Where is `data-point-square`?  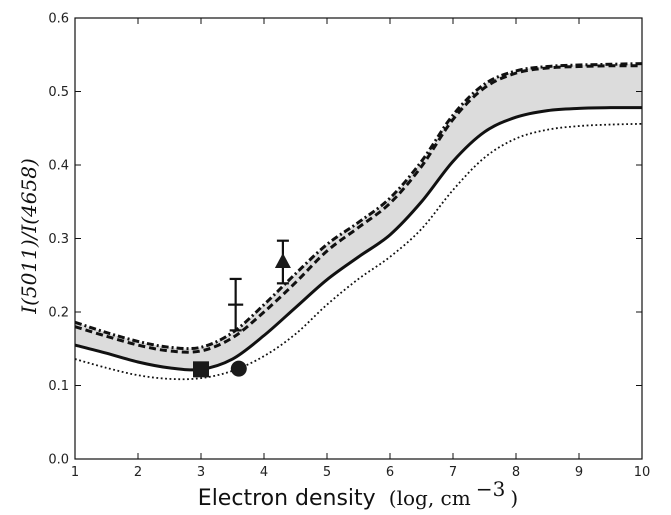
data-point-square is located at coordinates (201, 369).